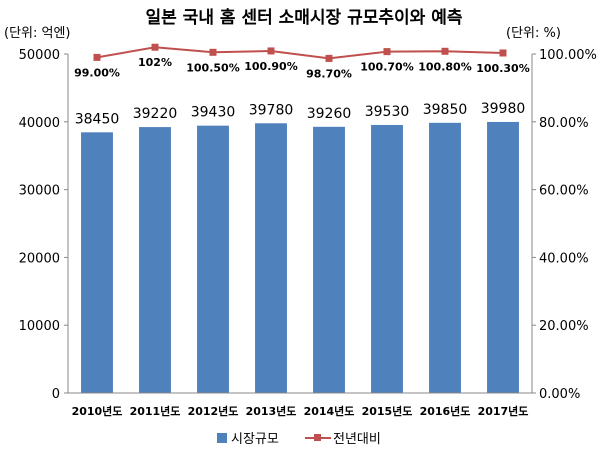 Image resolution: width=608 pixels, height=456 pixels. I want to click on chart-title: 일본 국내 홈 센터 소매시장 규모추이와 예측, so click(303, 17).